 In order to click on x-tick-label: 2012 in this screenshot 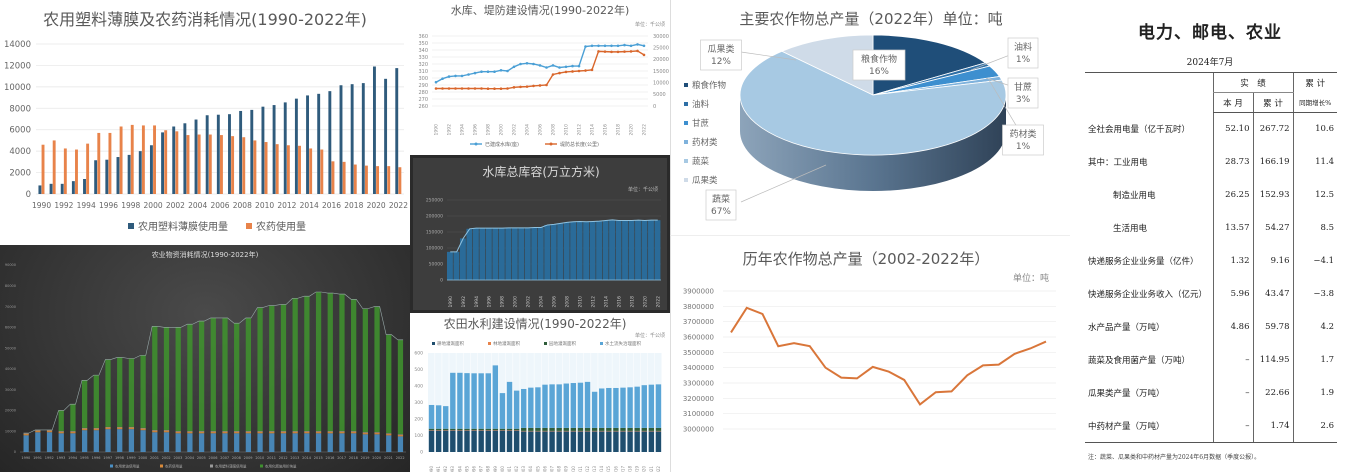, I will do `click(587, 469)`.